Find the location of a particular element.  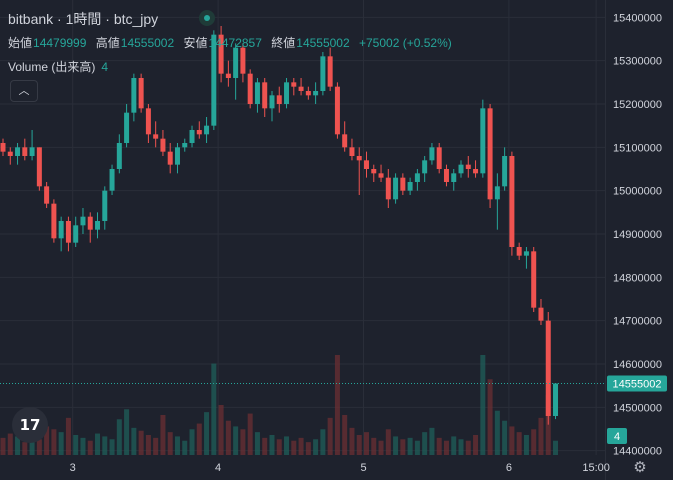

axis-value-labels: 14555002 4 is located at coordinates (637, 409).